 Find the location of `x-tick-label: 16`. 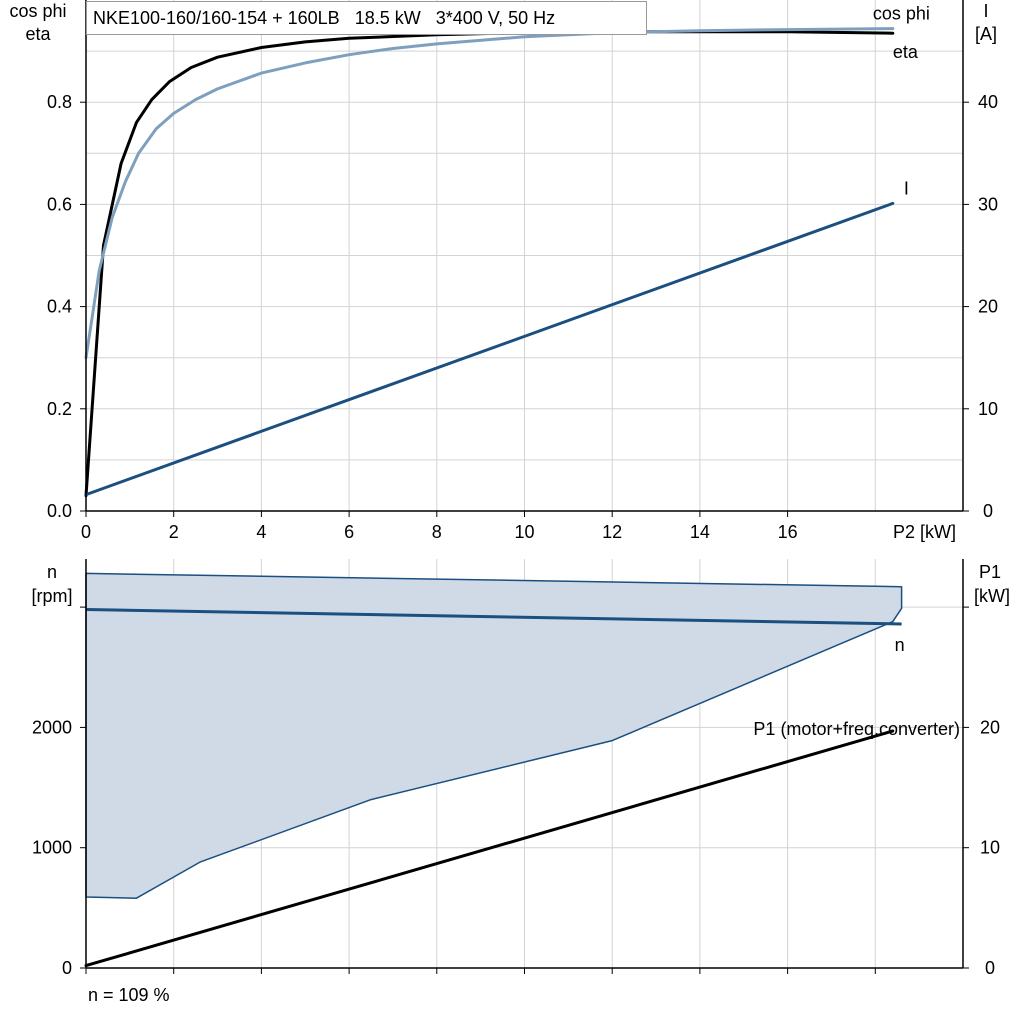

x-tick-label: 16 is located at coordinates (788, 532).